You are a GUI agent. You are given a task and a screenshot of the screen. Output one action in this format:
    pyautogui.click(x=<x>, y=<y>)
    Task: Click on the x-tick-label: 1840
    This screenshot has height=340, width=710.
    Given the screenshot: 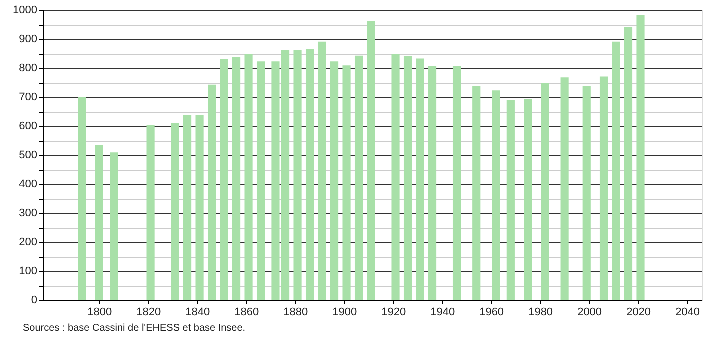 What is the action you would take?
    pyautogui.click(x=198, y=312)
    